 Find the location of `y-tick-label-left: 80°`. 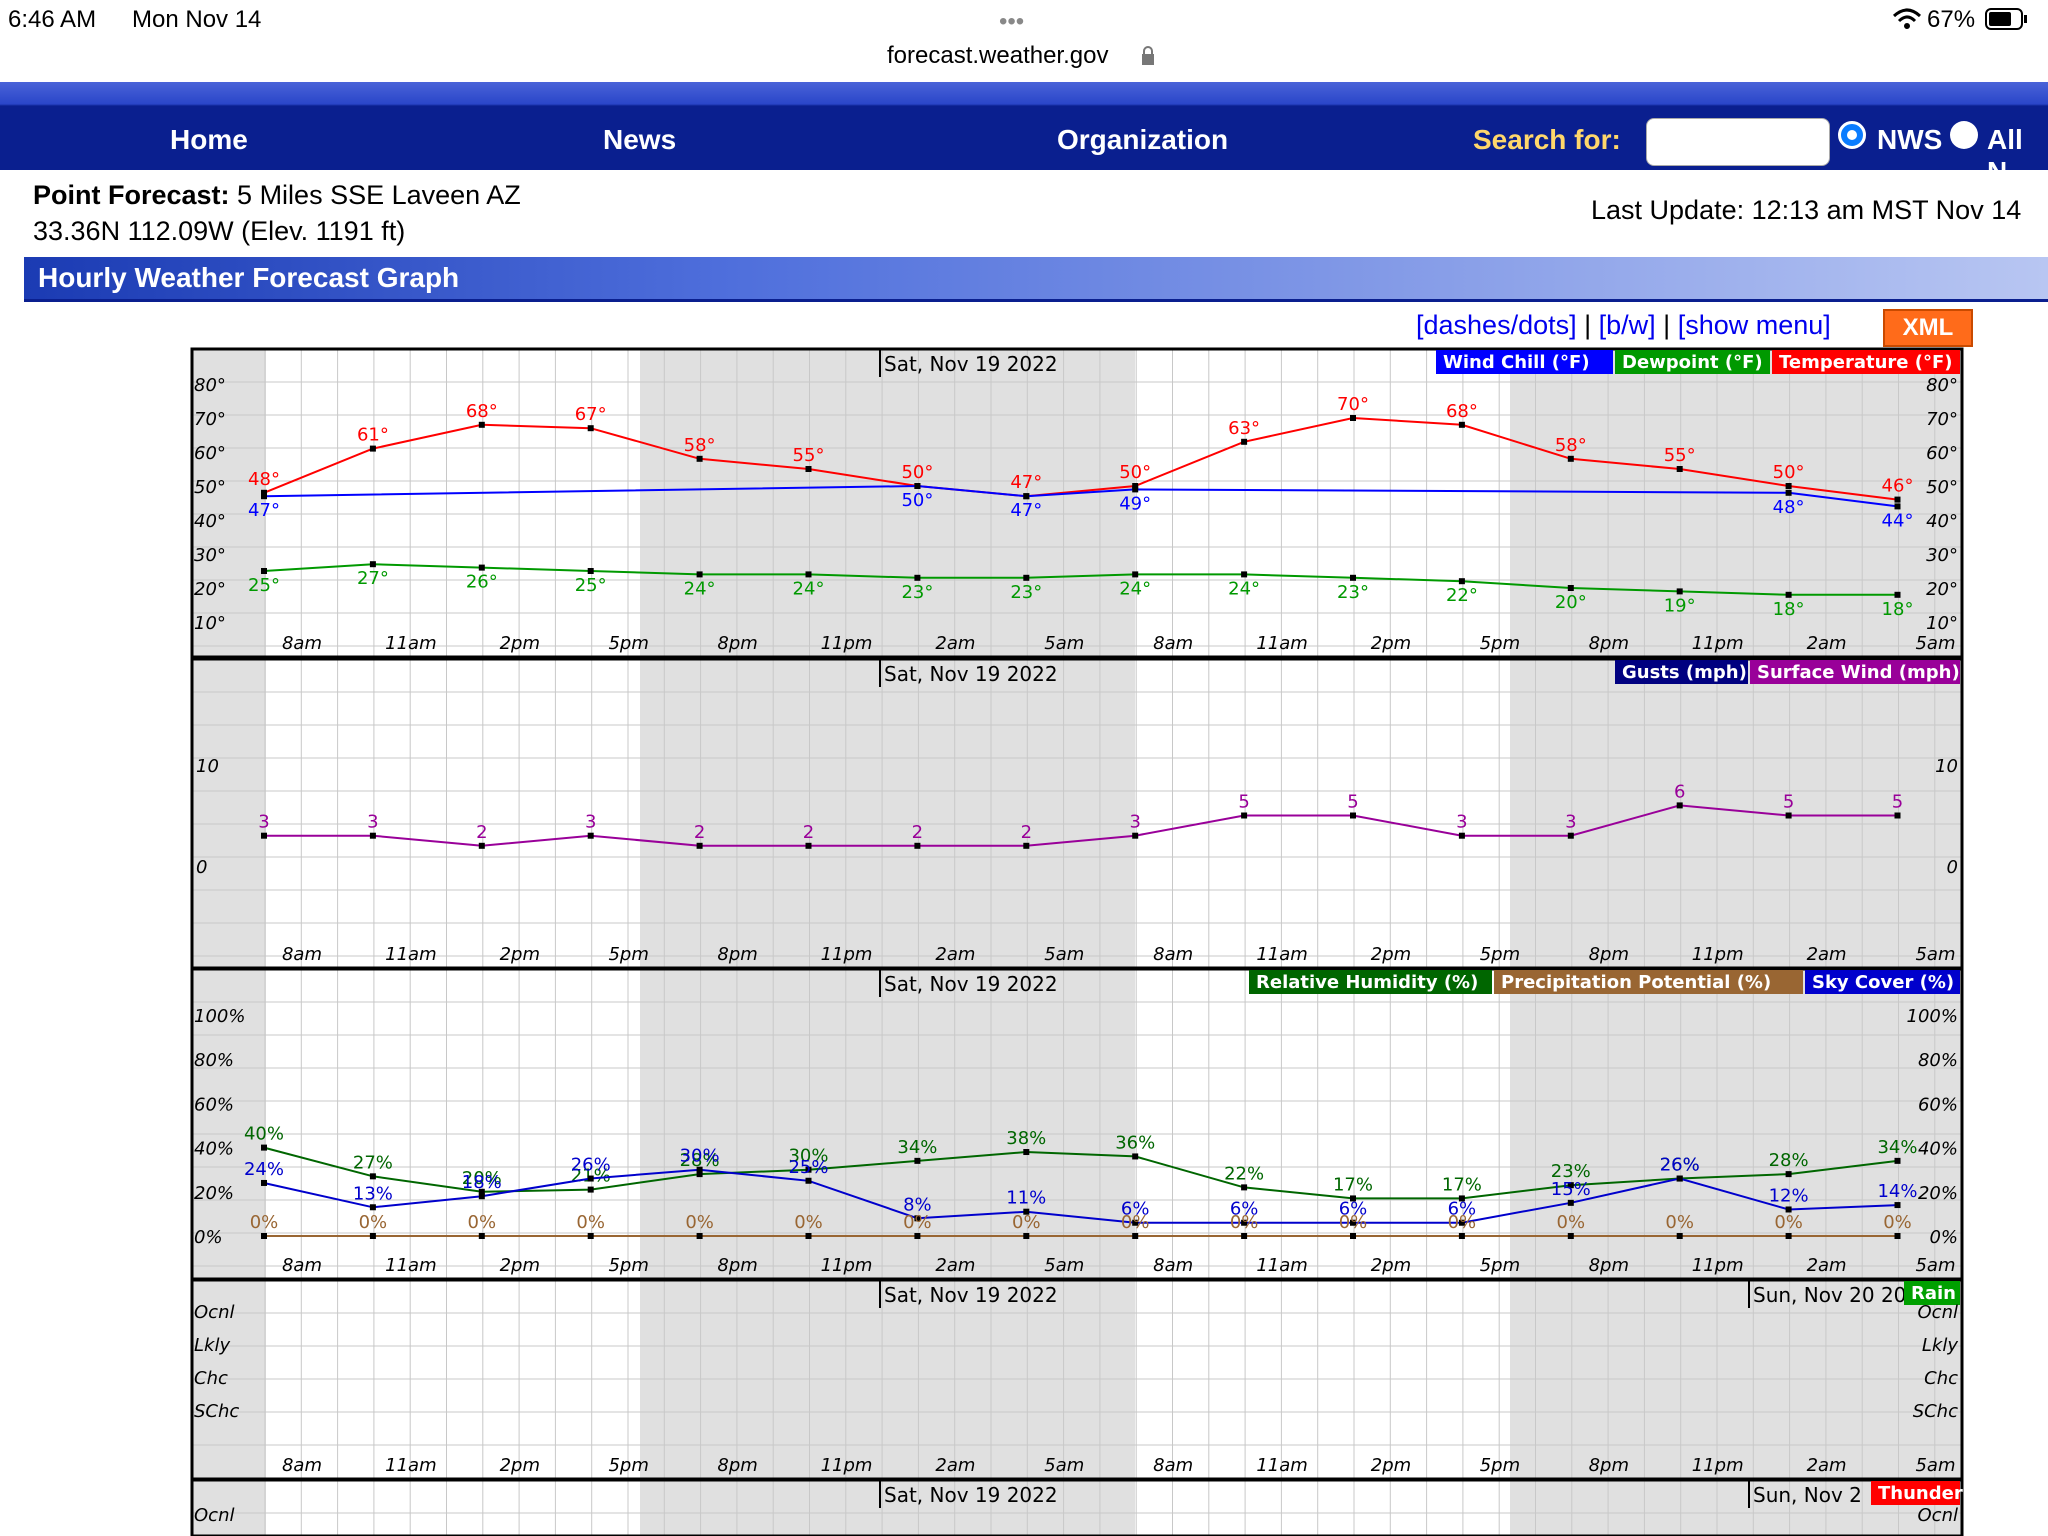

y-tick-label-left: 80° is located at coordinates (210, 385).